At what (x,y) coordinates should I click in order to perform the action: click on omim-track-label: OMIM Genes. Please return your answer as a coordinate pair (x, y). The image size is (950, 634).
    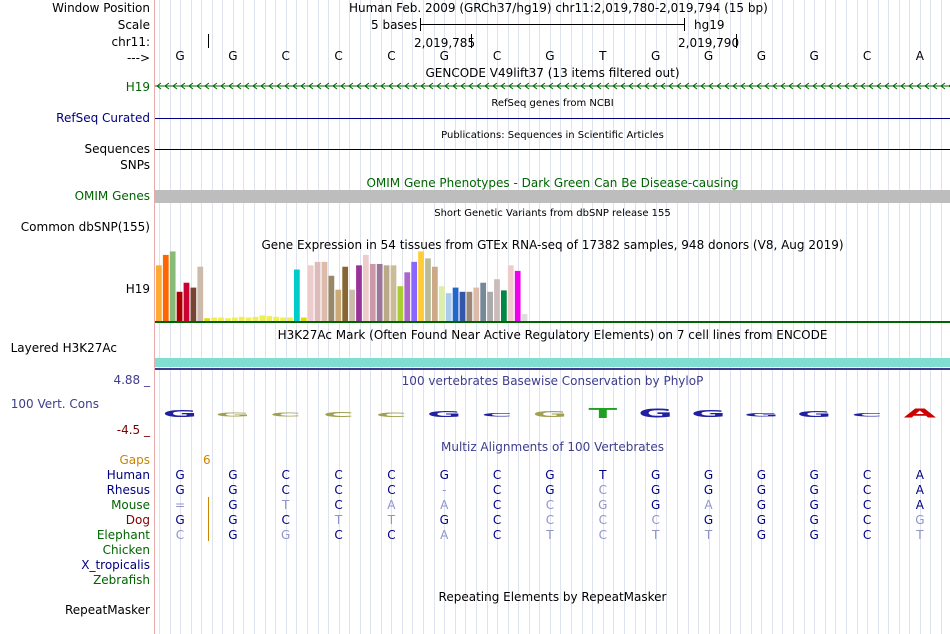
    Looking at the image, I should click on (112, 196).